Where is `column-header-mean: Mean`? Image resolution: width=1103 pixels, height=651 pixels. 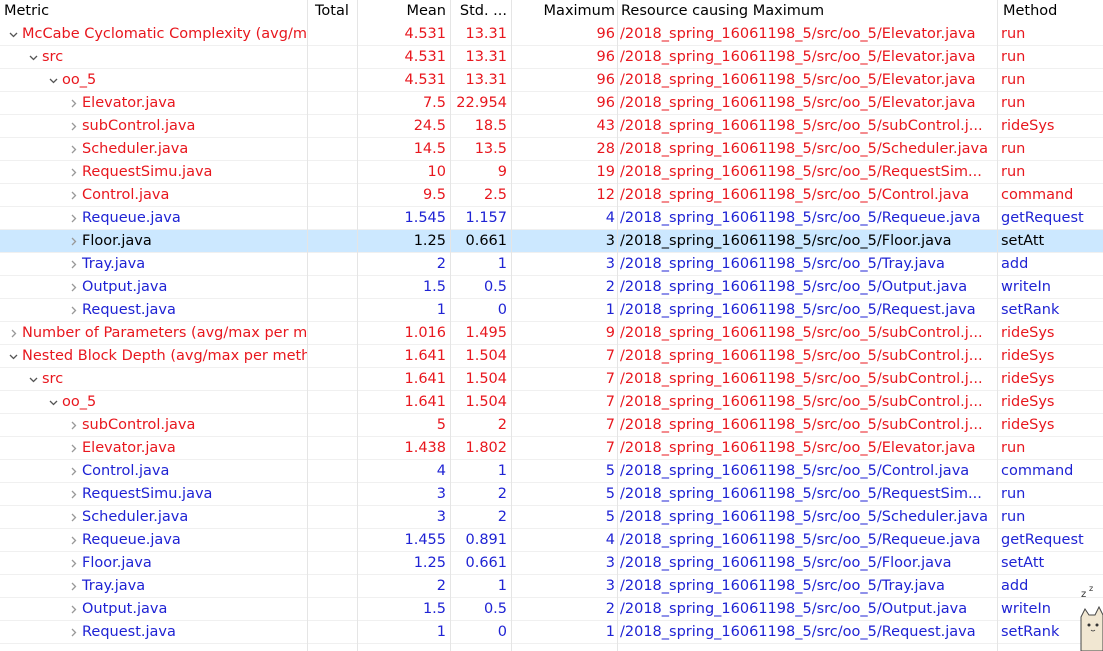
column-header-mean: Mean is located at coordinates (426, 11).